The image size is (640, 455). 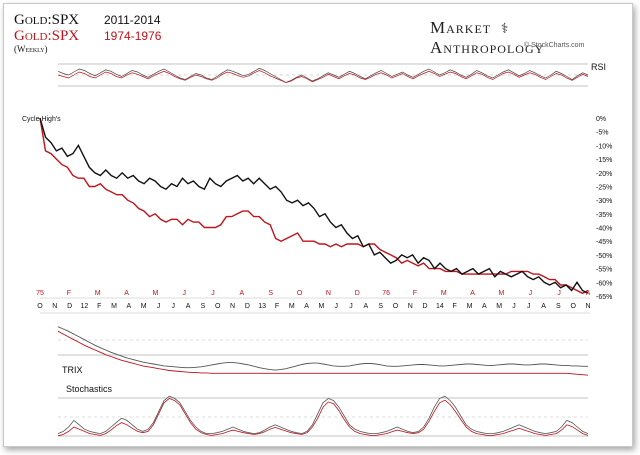 What do you see at coordinates (461, 27) in the screenshot?
I see `brand-left: Market` at bounding box center [461, 27].